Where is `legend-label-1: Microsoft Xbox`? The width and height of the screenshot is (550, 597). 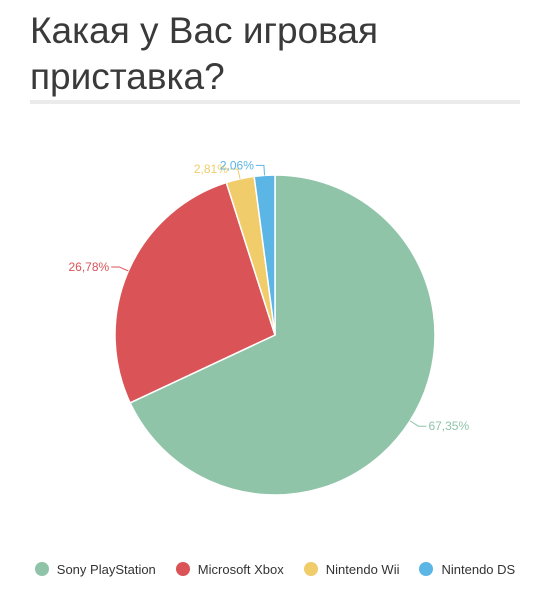 legend-label-1: Microsoft Xbox is located at coordinates (240, 569).